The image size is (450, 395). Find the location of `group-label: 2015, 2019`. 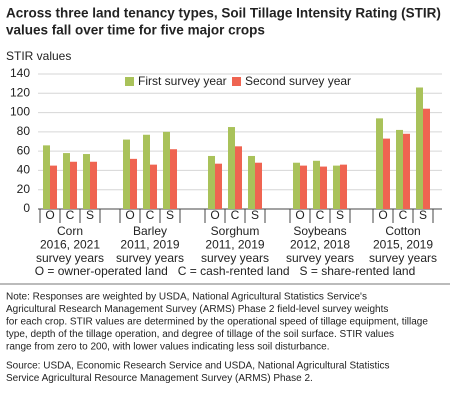

group-label: 2015, 2019 is located at coordinates (403, 245).